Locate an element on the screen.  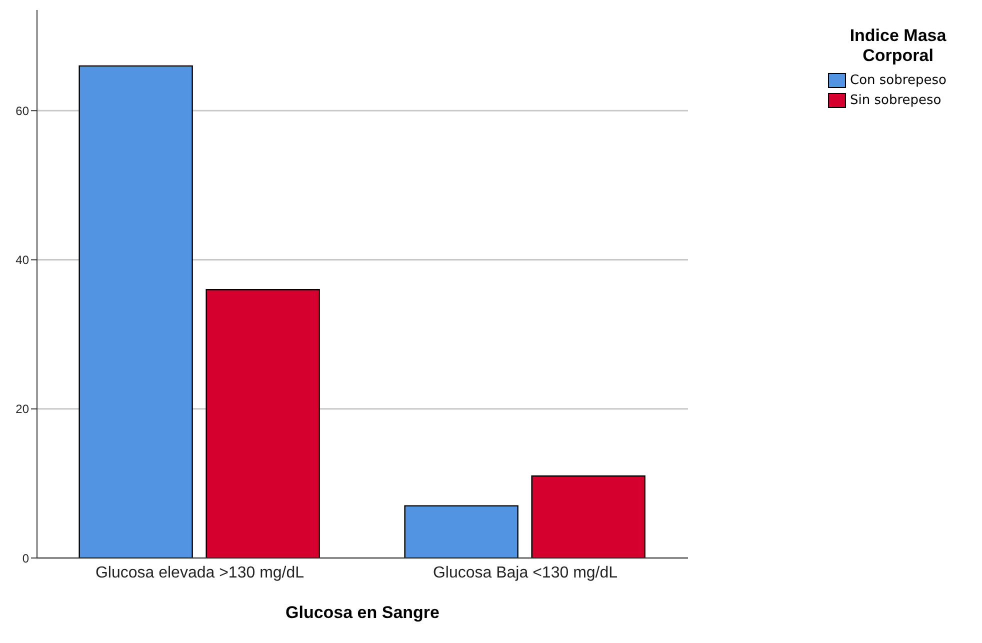
legend-title: Indice Masa Corporal is located at coordinates (898, 46).